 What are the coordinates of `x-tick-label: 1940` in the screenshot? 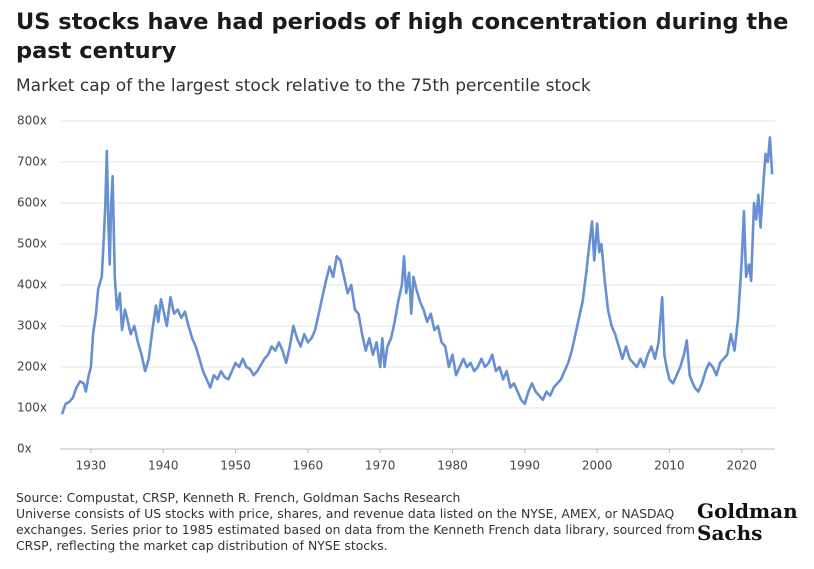 It's located at (163, 466).